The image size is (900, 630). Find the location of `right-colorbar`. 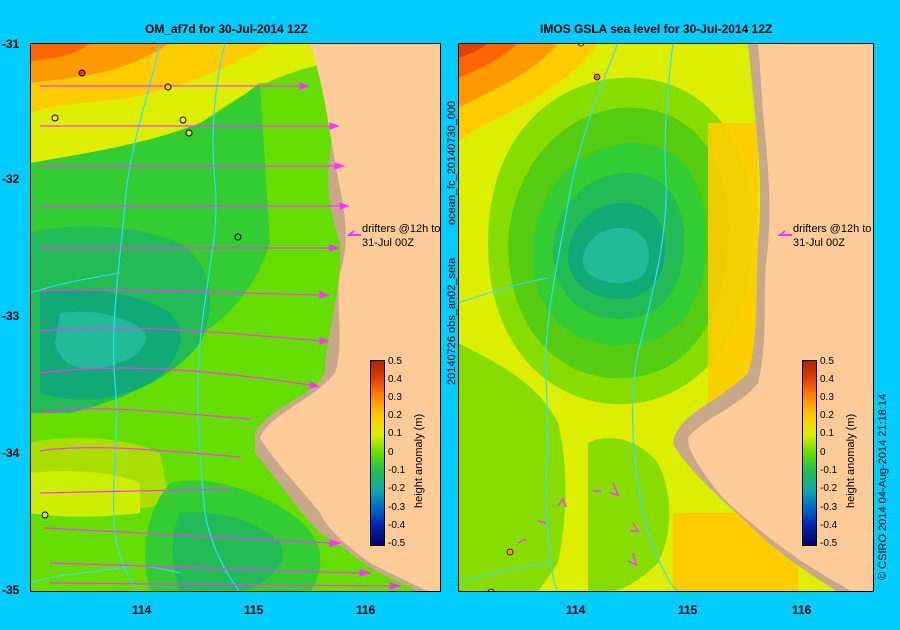

right-colorbar is located at coordinates (809, 453).